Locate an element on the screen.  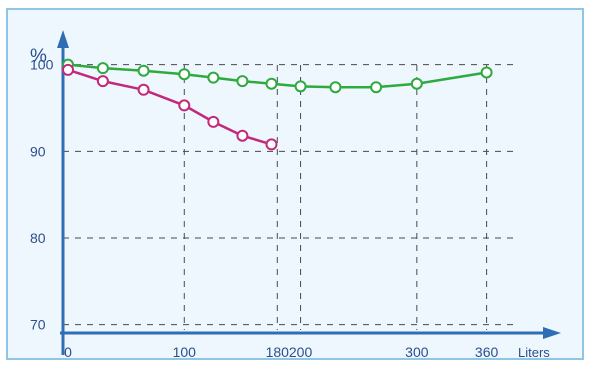
y-axis-unit-label: % is located at coordinates (38, 56).